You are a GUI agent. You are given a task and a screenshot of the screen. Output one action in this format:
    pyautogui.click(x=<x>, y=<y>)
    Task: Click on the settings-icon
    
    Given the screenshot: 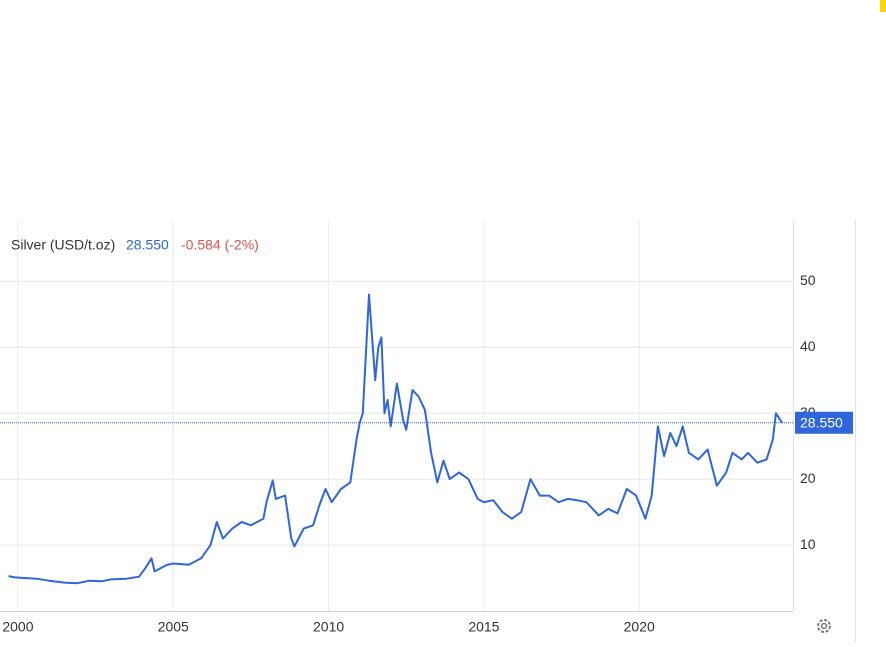 What is the action you would take?
    pyautogui.click(x=824, y=626)
    